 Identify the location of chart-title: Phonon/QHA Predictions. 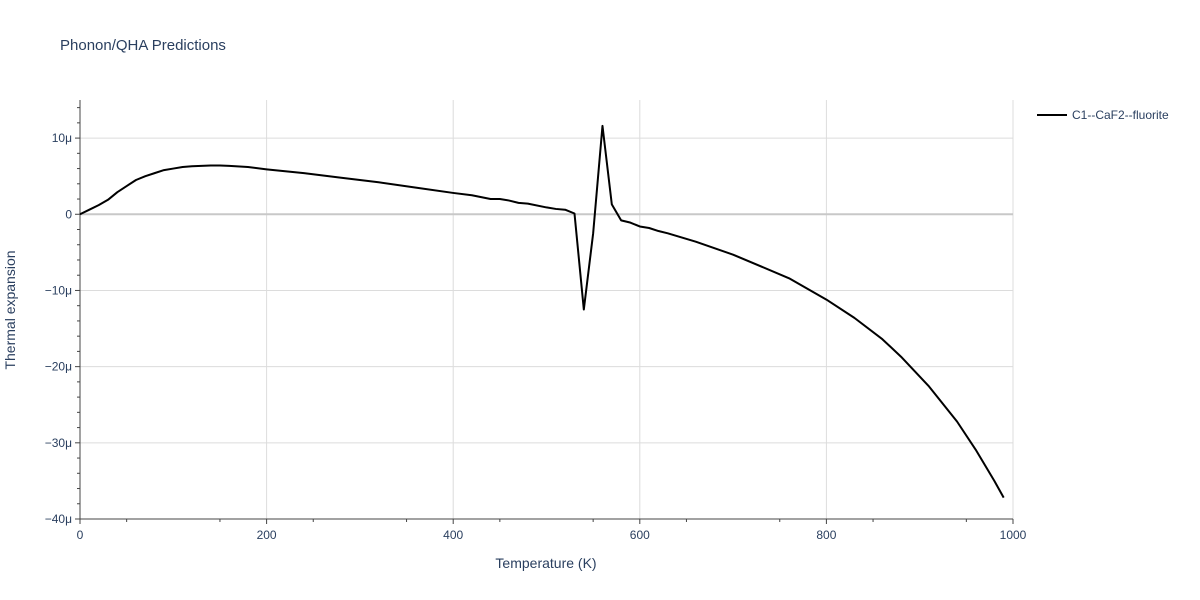
(143, 45).